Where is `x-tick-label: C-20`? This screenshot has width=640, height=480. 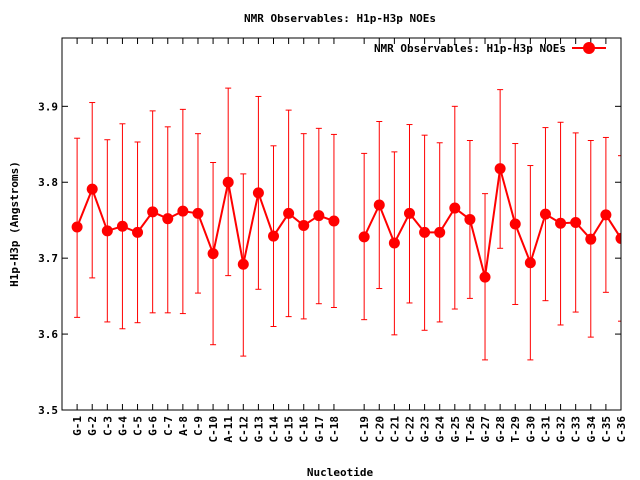
x-tick-label: C-20 is located at coordinates (379, 429).